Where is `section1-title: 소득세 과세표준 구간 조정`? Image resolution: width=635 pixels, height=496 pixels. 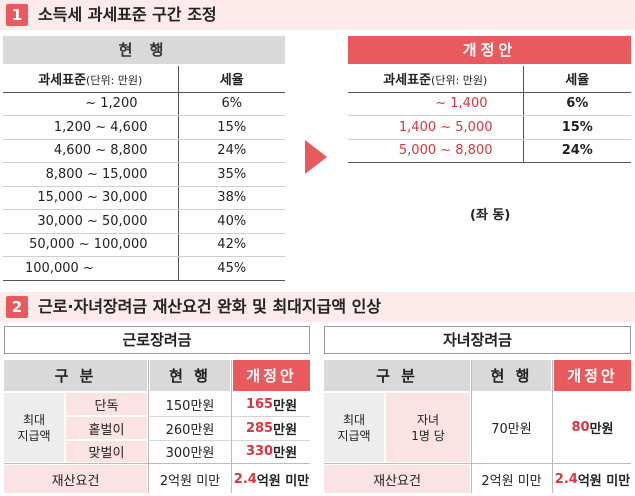
section1-title: 소득세 과세표준 구간 조정 is located at coordinates (127, 14).